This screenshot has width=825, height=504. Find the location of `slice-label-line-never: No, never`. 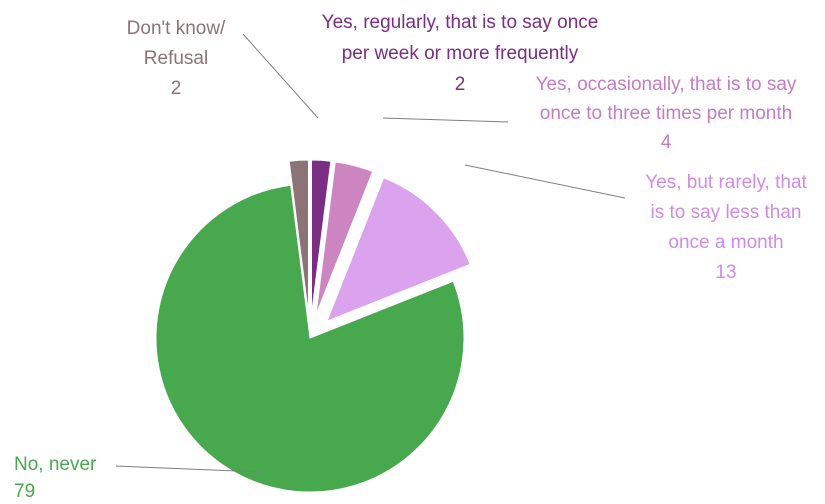

slice-label-line-never: No, never is located at coordinates (55, 464).